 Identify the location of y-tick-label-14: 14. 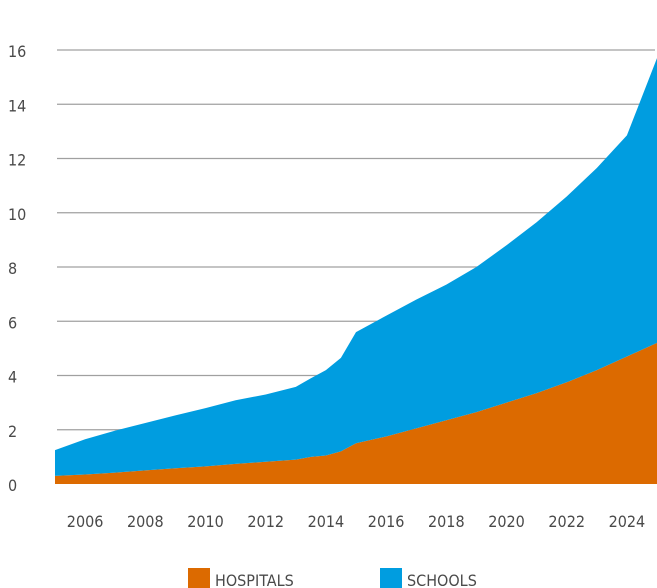
(17, 105).